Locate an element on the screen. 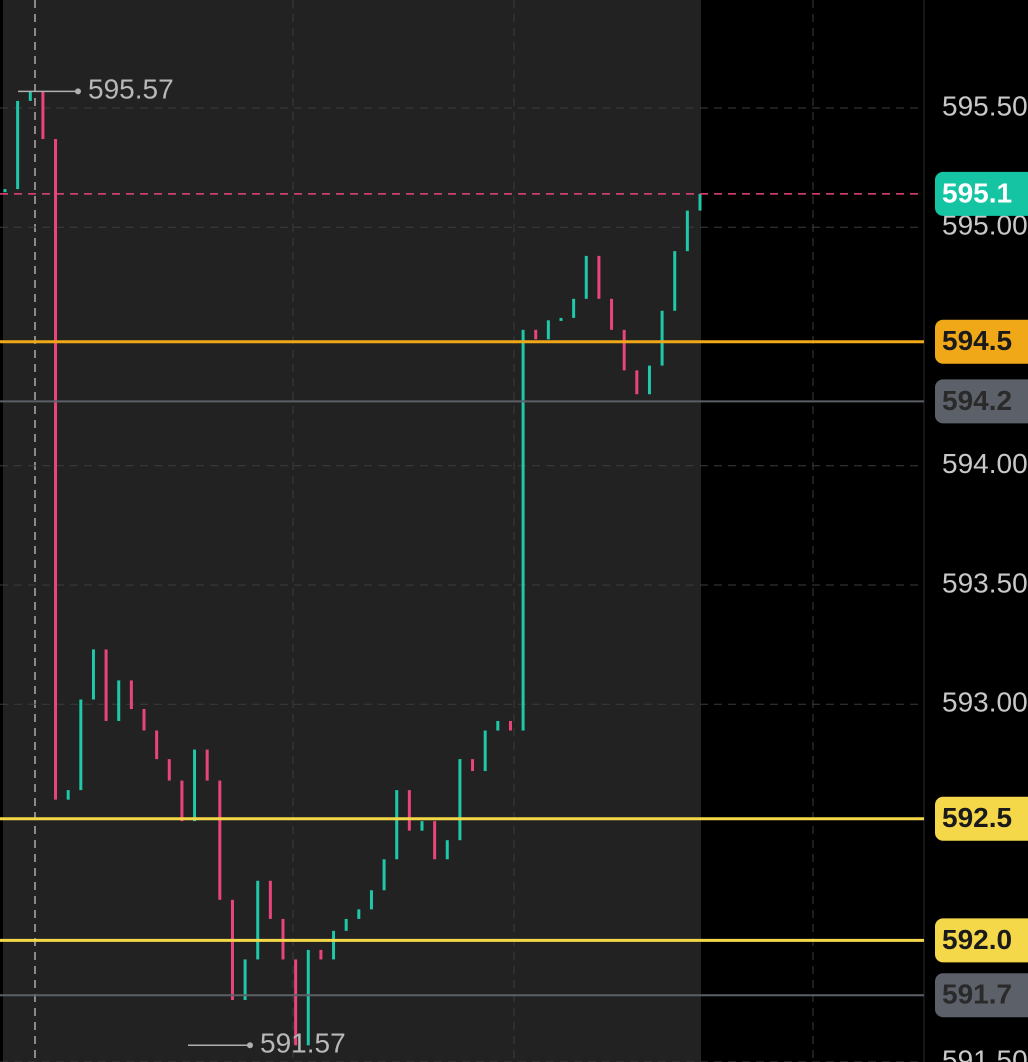 This screenshot has width=1028, height=1062. y-tick-label: 593.00 is located at coordinates (985, 702).